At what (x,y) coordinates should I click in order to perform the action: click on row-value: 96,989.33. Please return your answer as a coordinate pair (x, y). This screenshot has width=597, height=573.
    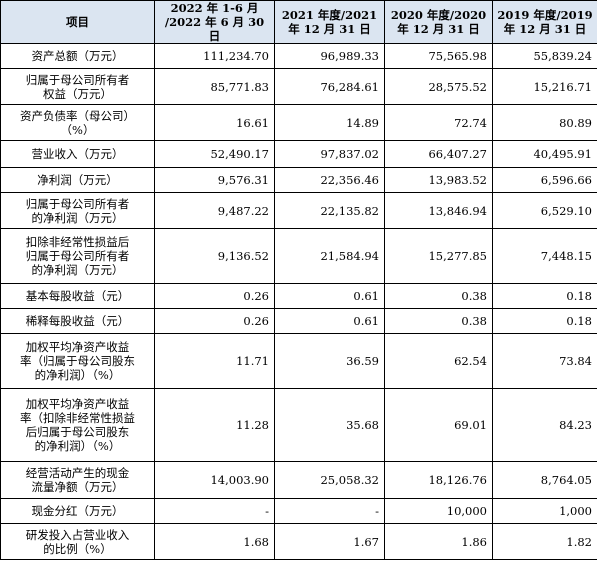
    Looking at the image, I should click on (329, 56).